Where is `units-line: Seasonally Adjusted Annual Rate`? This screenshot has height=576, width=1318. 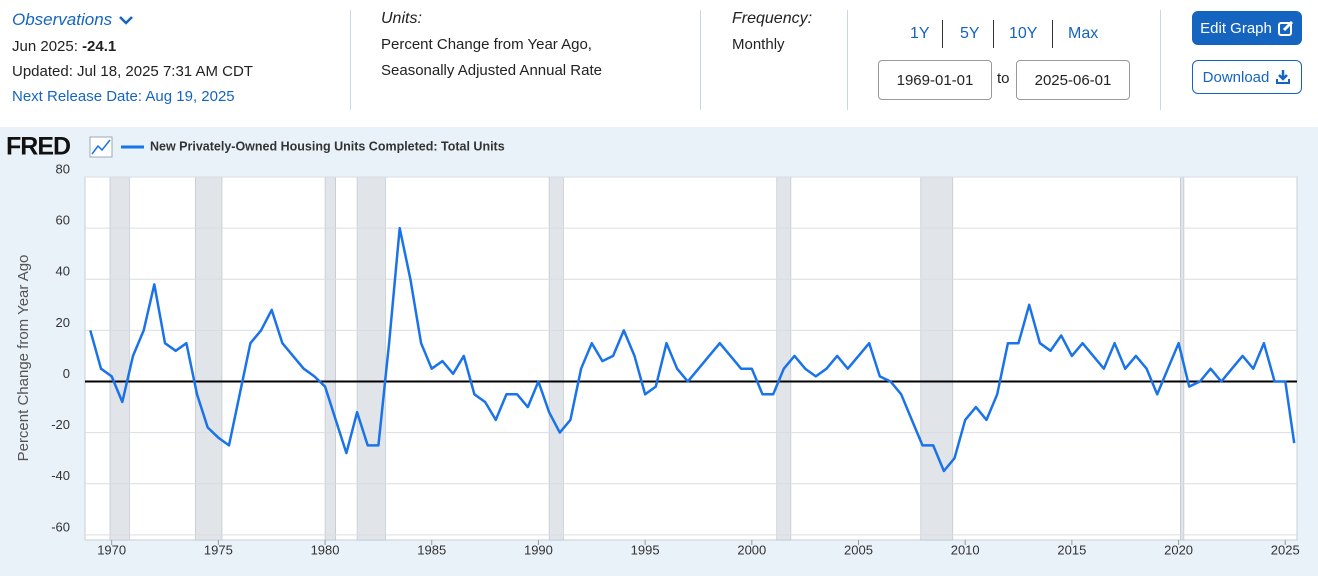 units-line: Seasonally Adjusted Annual Rate is located at coordinates (491, 70).